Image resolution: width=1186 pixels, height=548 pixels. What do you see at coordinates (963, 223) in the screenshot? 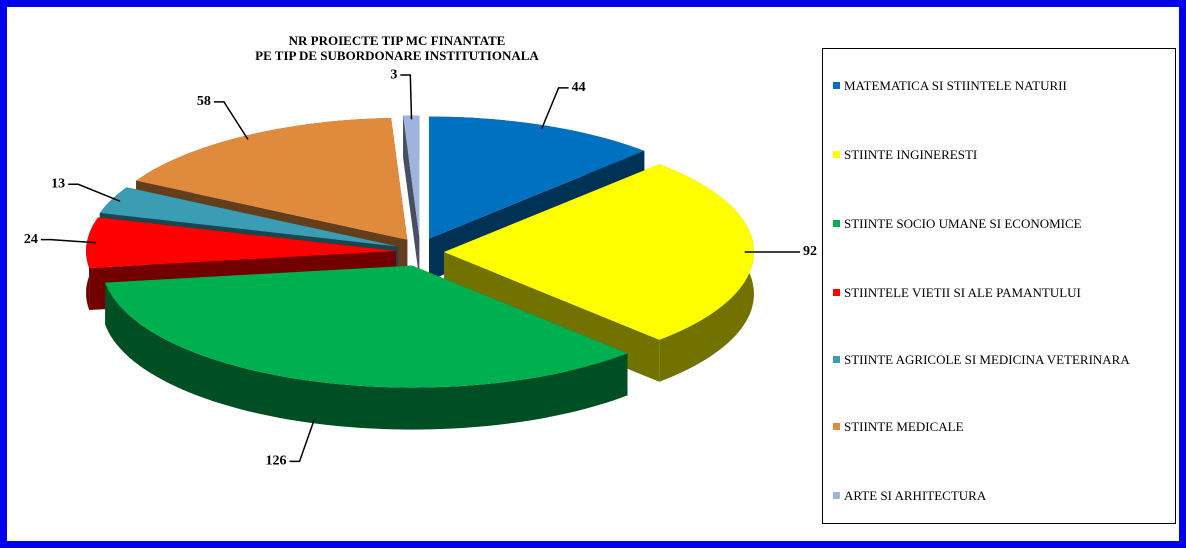
I see `legend-label: STIINTE SOCIO UMANE SI ECONOMICE` at bounding box center [963, 223].